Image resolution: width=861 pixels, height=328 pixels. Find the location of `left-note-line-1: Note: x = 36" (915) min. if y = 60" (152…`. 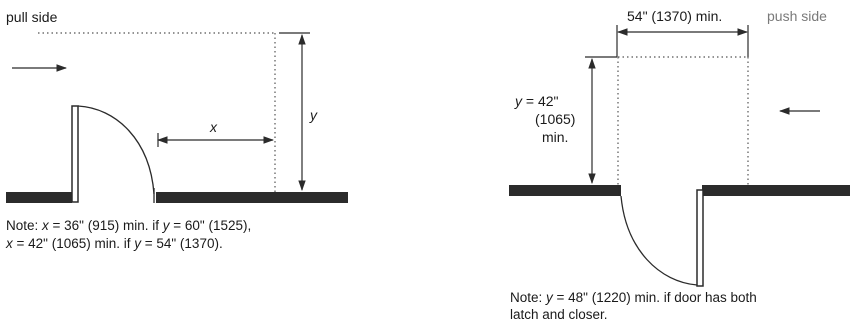

left-note-line-1: Note: x = 36" (915) min. if y = 60" (152… is located at coordinates (128, 225).